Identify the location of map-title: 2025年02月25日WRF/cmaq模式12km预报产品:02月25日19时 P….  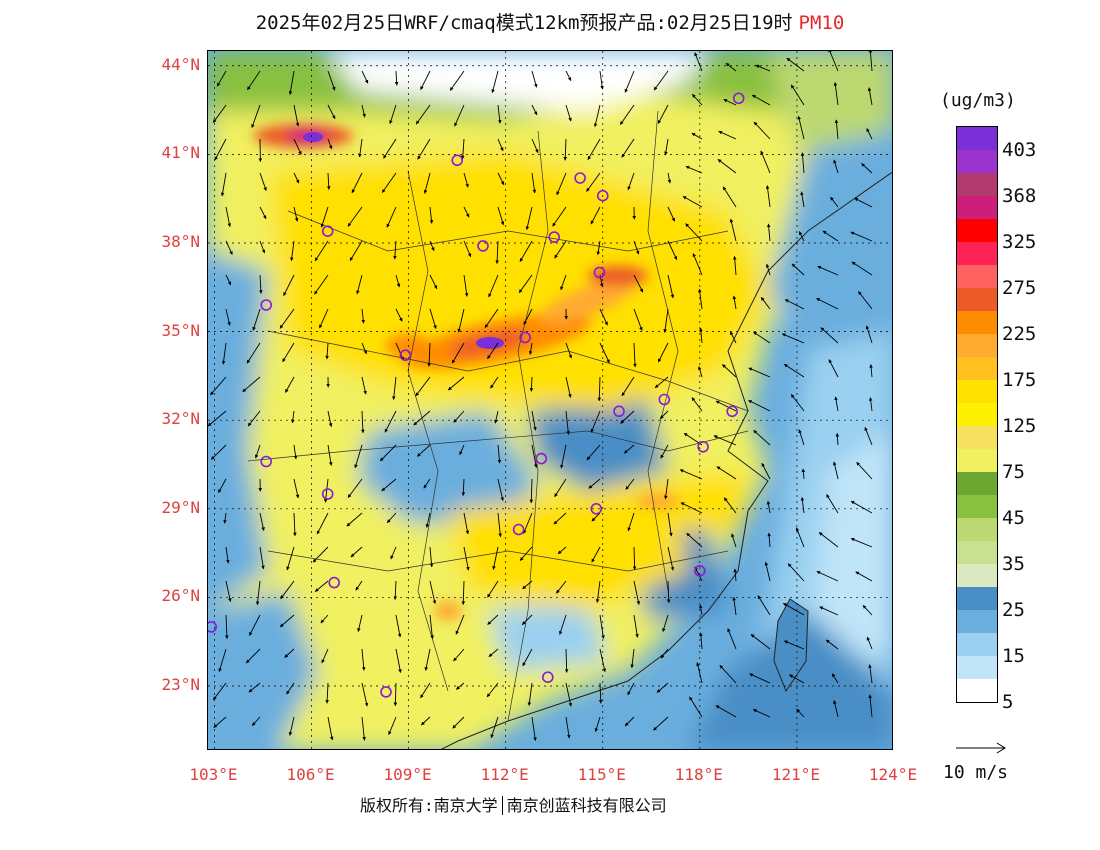
(550, 21).